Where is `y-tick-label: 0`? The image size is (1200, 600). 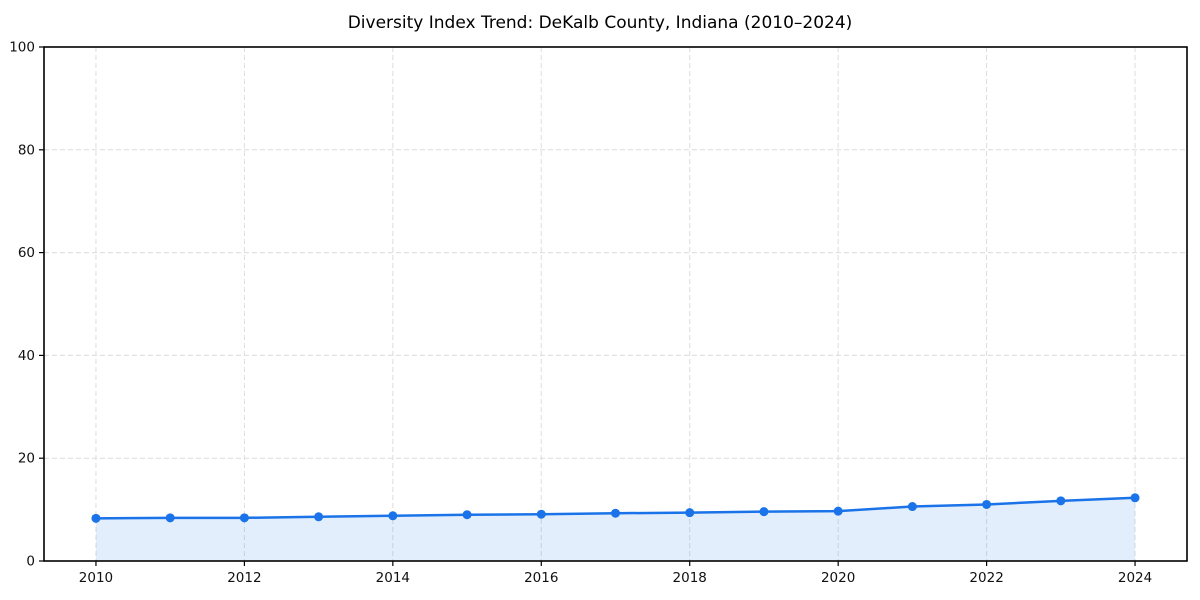
y-tick-label: 0 is located at coordinates (30, 562).